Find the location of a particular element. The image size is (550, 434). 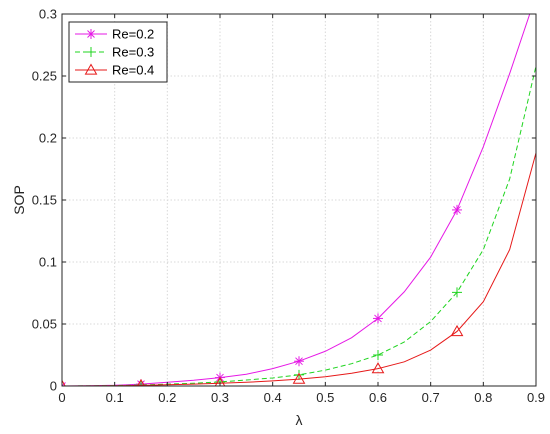

x-tick-label: 0 is located at coordinates (61, 397).